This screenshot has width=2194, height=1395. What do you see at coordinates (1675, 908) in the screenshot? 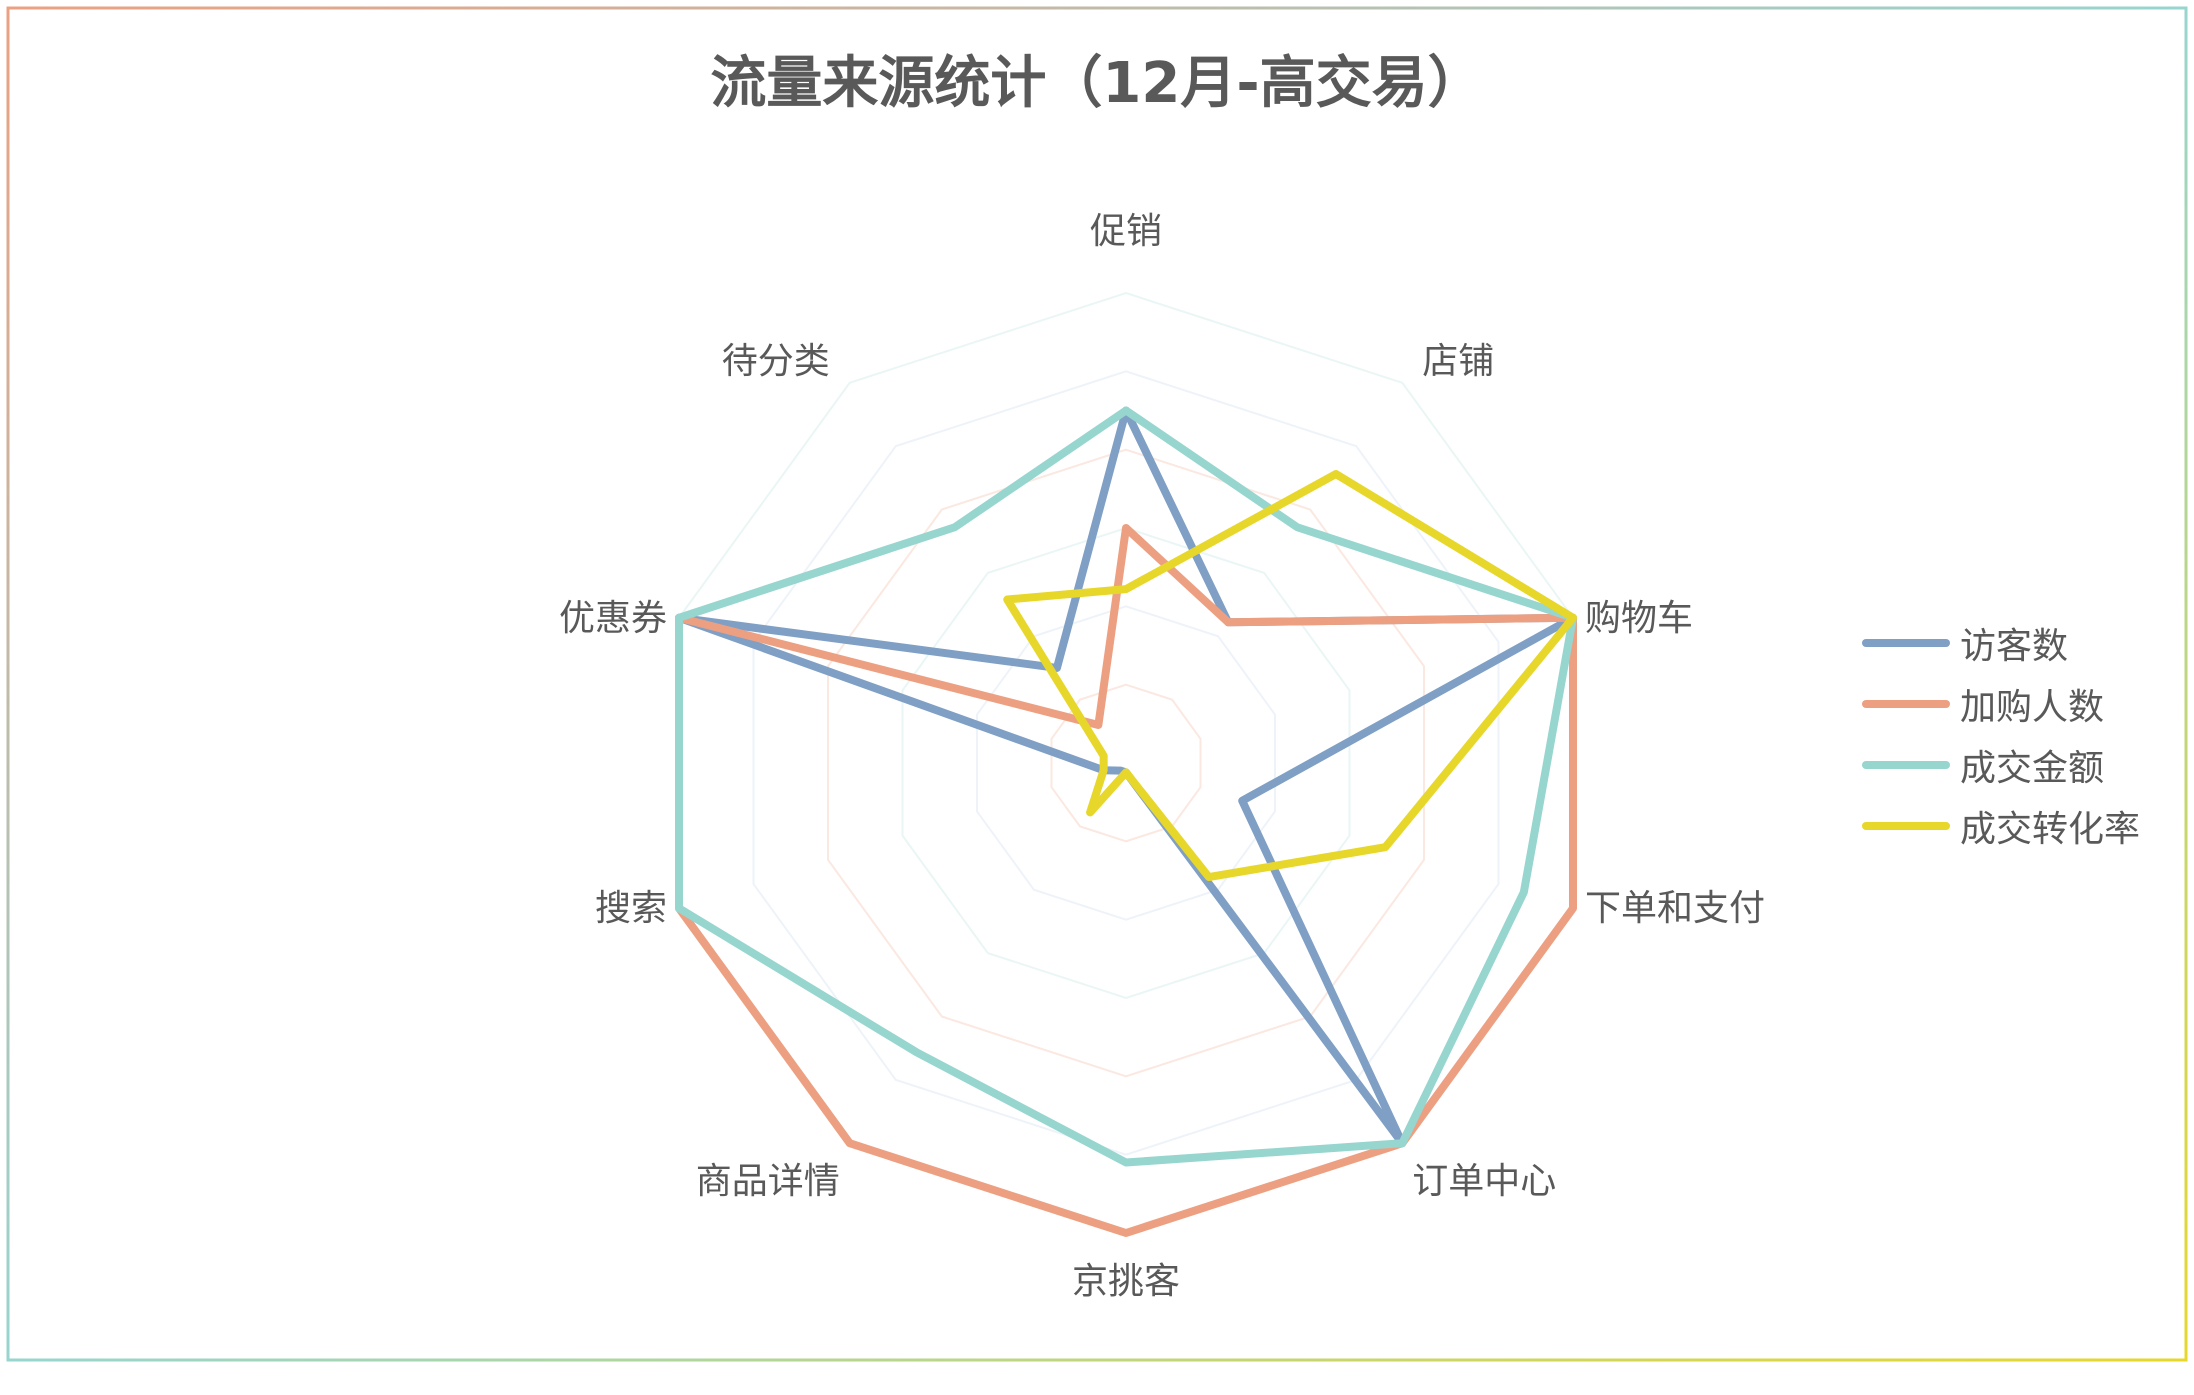
I see `axis-label: 下单和支付` at bounding box center [1675, 908].